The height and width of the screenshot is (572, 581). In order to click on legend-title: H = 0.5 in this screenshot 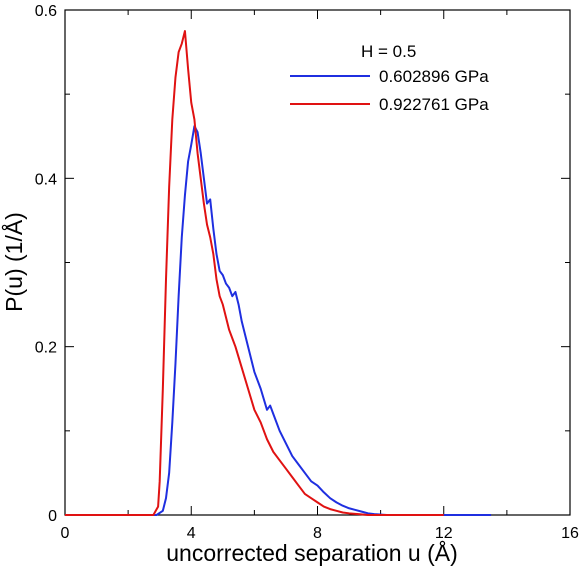, I will do `click(388, 51)`.